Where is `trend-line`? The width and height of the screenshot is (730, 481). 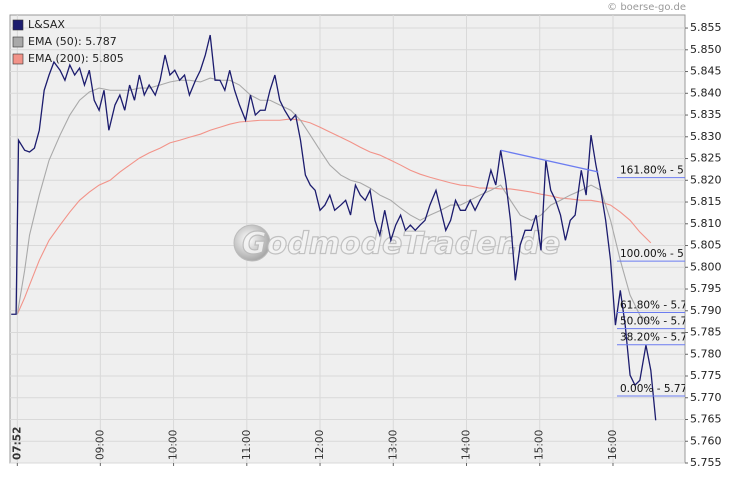
trend-line is located at coordinates (549, 161).